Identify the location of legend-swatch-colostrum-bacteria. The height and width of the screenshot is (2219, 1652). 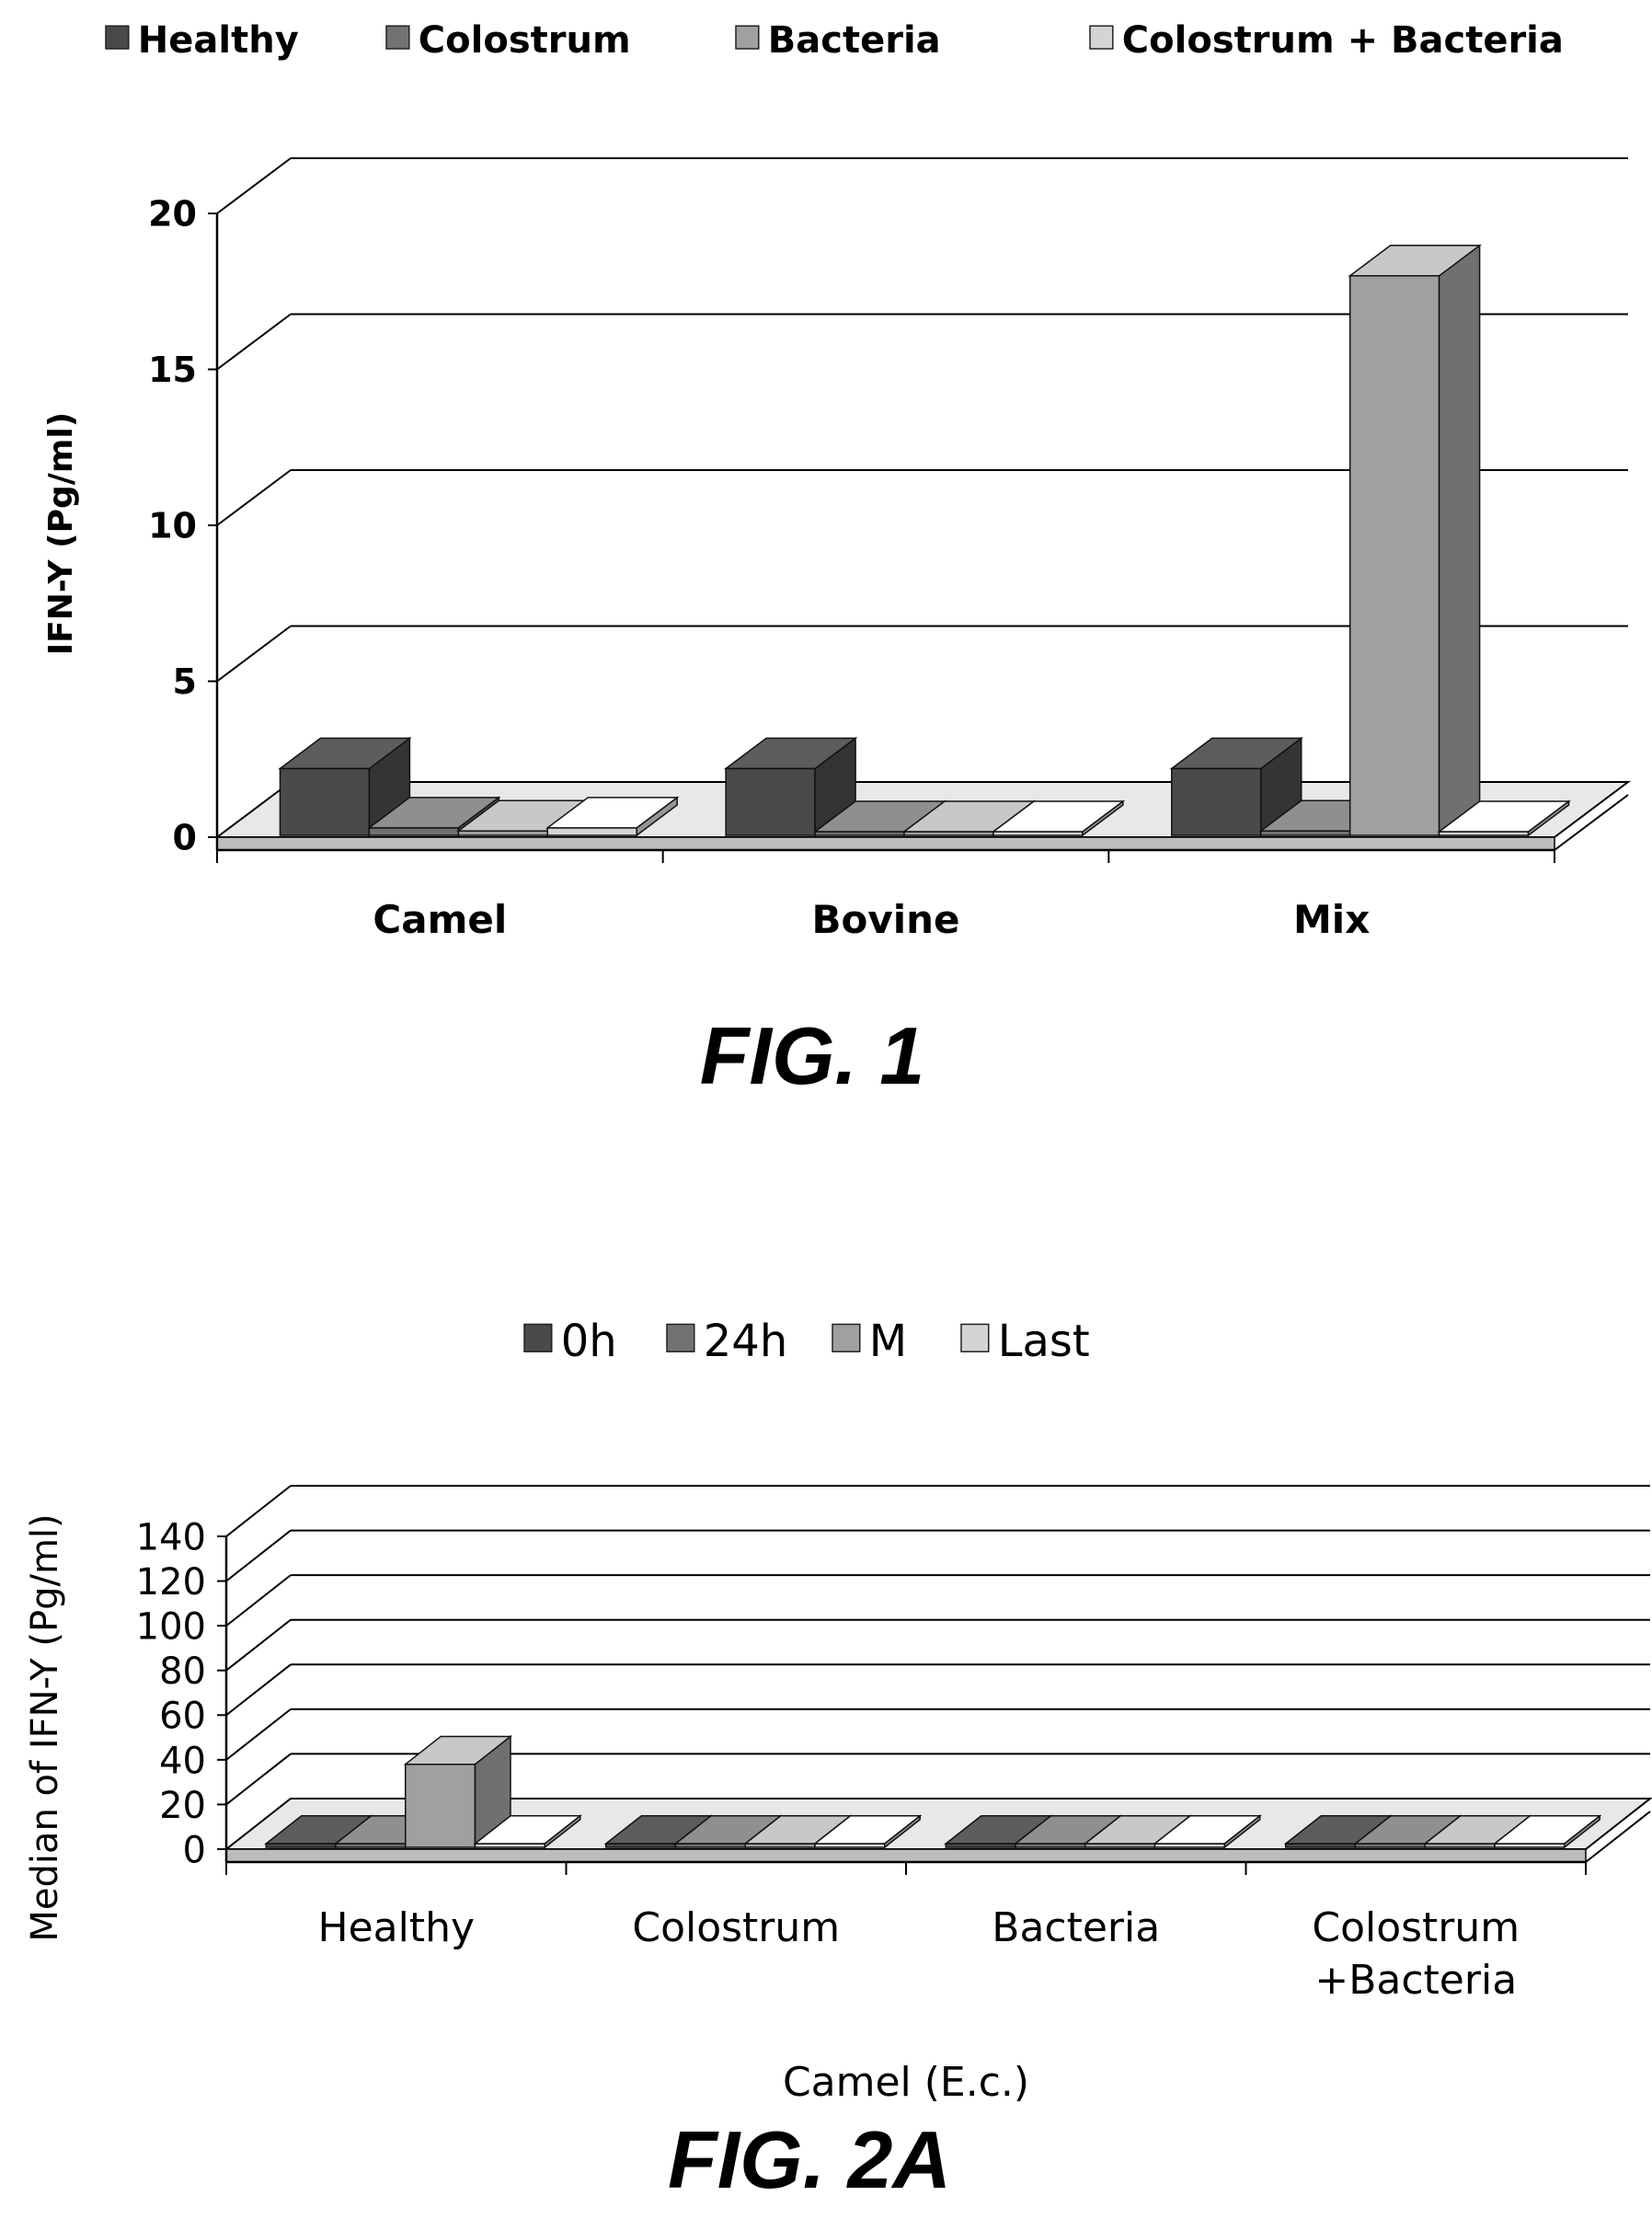
(1101, 37).